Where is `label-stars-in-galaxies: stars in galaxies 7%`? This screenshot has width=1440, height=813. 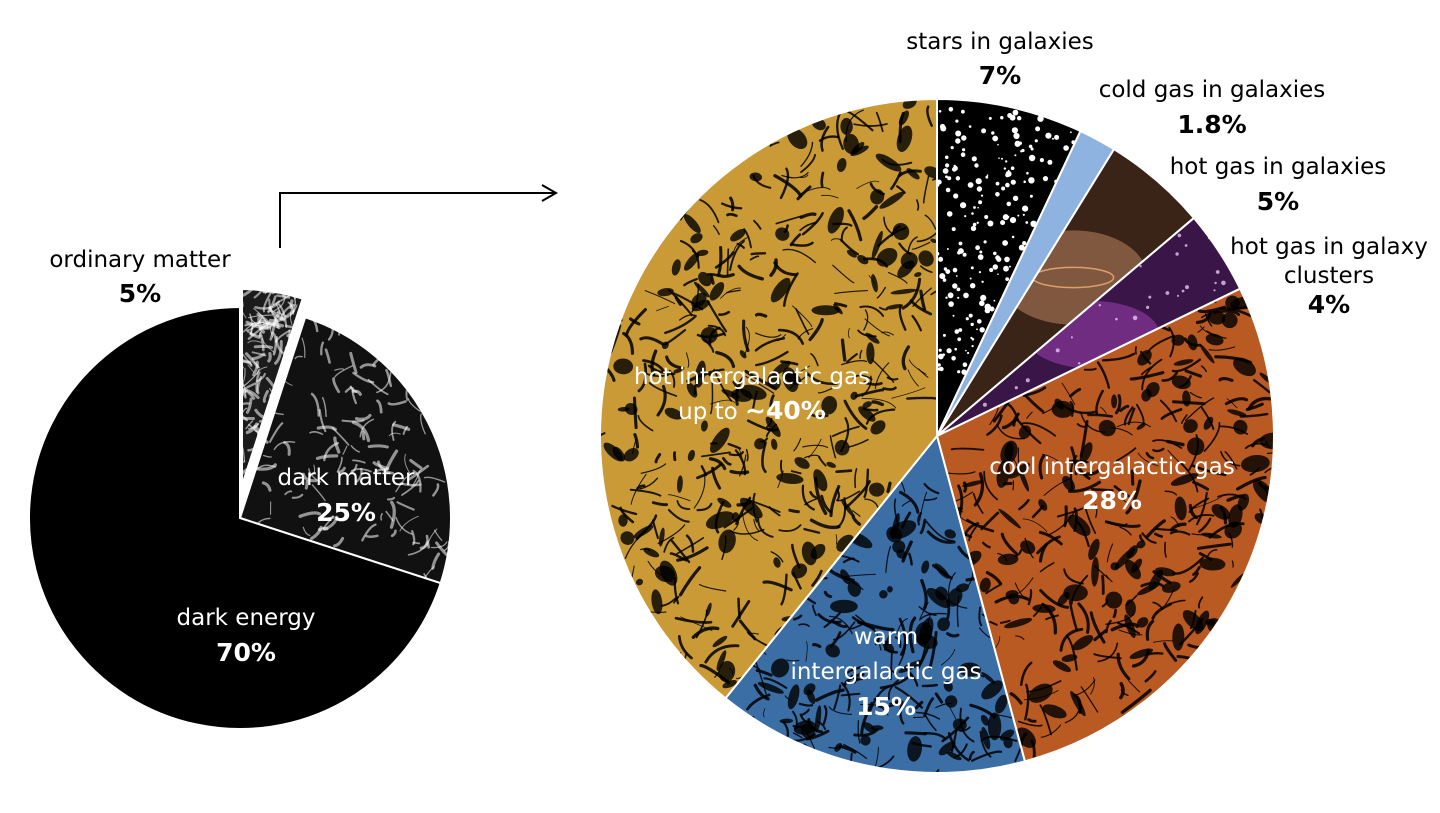 label-stars-in-galaxies: stars in galaxies 7% is located at coordinates (999, 59).